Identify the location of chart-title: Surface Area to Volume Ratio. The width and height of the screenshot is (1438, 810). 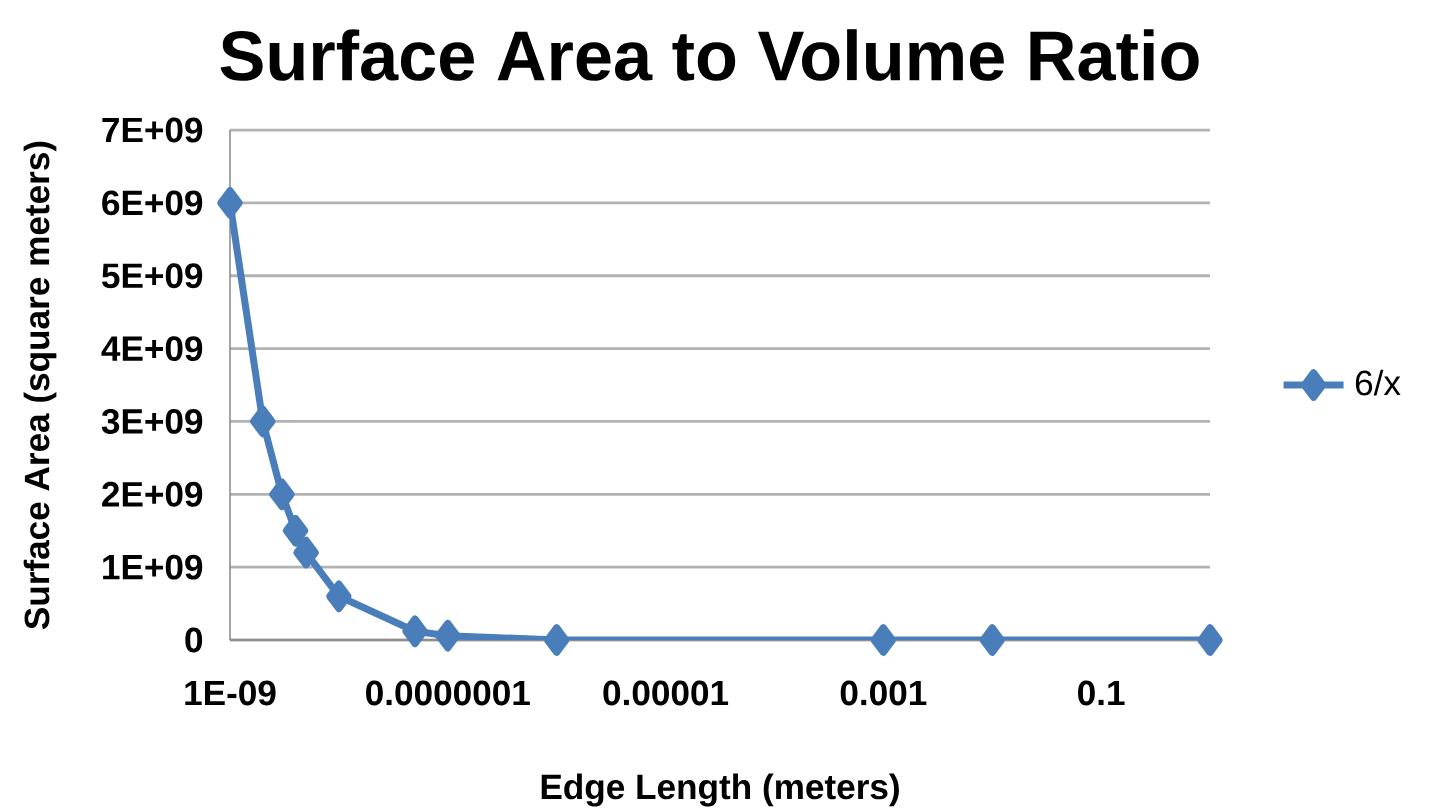
(709, 55).